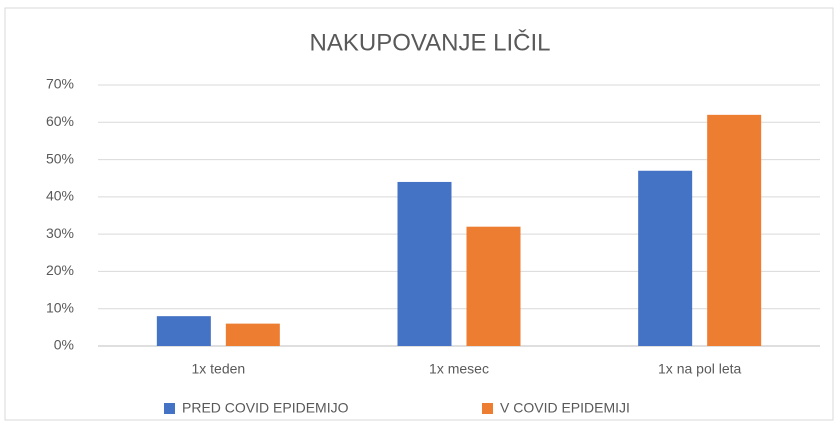 Image resolution: width=839 pixels, height=429 pixels. Describe the element at coordinates (60, 121) in the screenshot. I see `y-tick-label: 60%` at that location.